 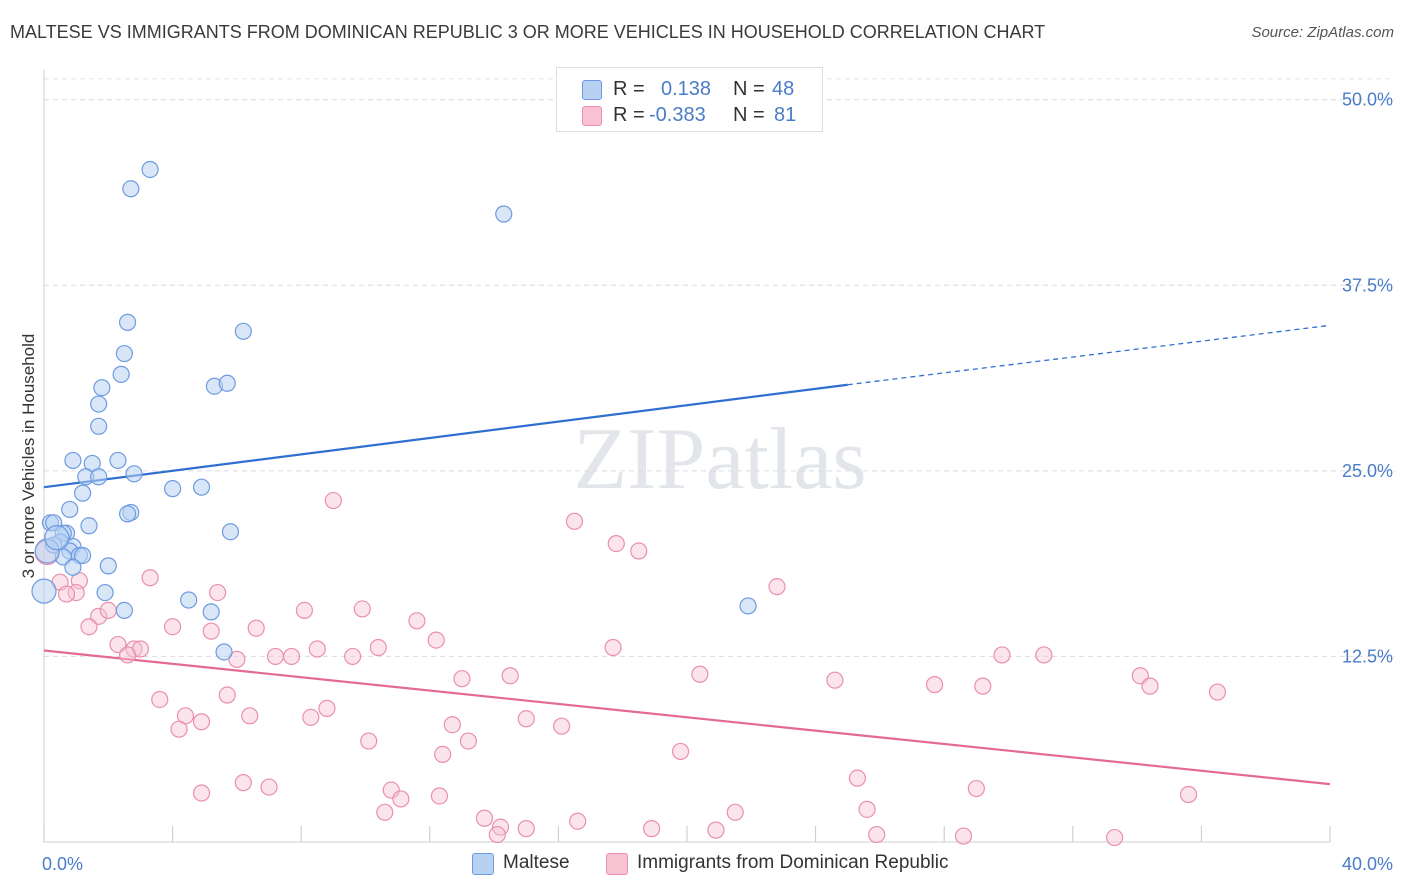 What do you see at coordinates (1089, 355) in the screenshot?
I see `trend-line-maltese-extension` at bounding box center [1089, 355].